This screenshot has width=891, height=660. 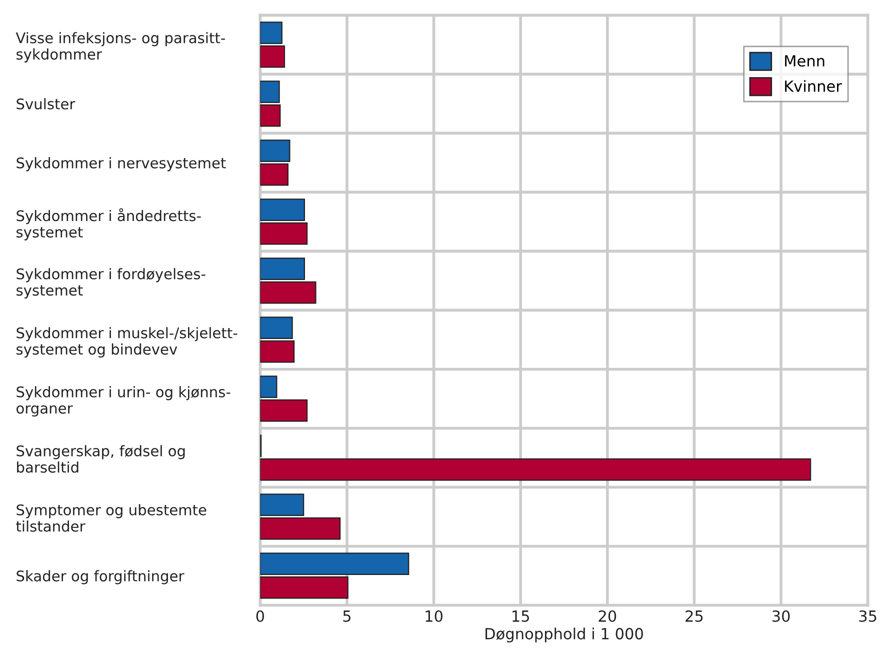 I want to click on y-tick-label: Sykdommer i muskel-/skjelett- systemet og bindevev, so click(x=127, y=342).